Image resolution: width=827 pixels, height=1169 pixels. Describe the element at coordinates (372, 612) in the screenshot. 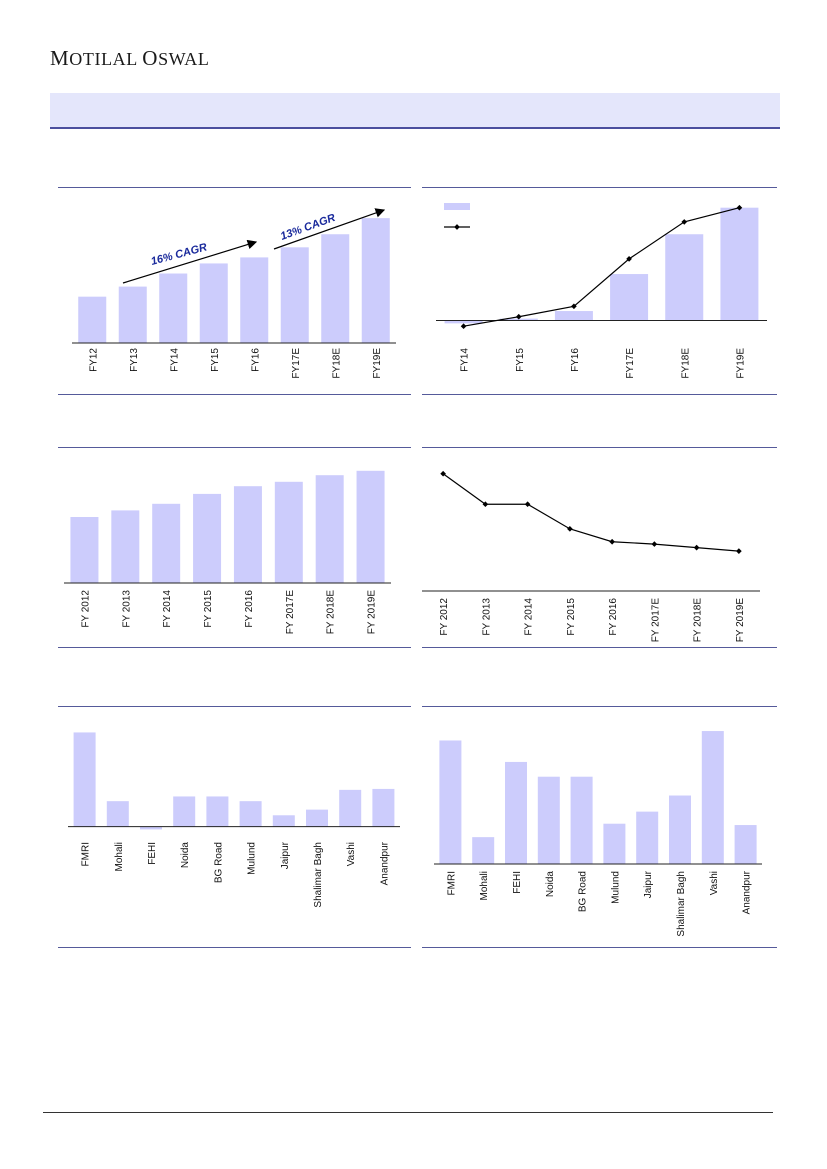

I see `c3-tick-label-7: FY 2019E` at that location.